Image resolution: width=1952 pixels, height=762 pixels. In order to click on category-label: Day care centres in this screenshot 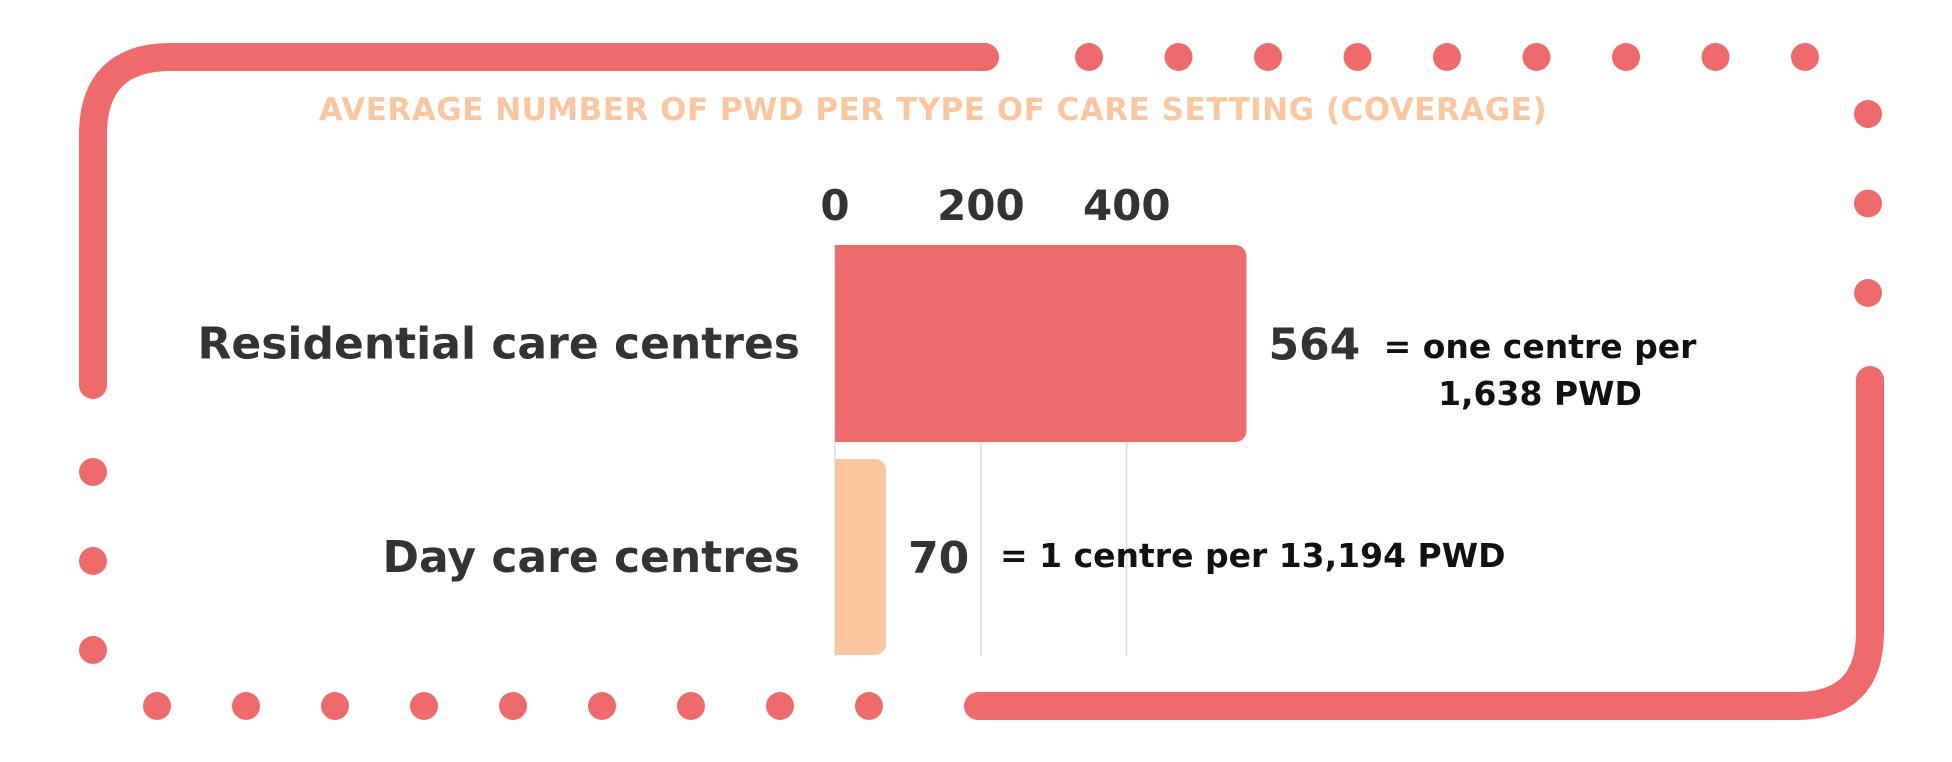, I will do `click(591, 557)`.